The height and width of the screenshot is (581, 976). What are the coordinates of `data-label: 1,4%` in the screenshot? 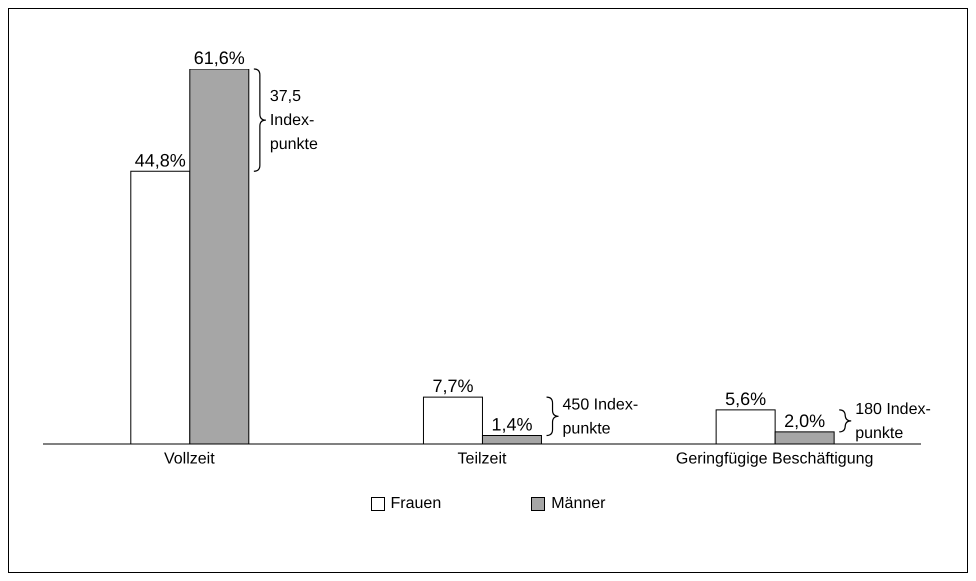 It's located at (511, 424).